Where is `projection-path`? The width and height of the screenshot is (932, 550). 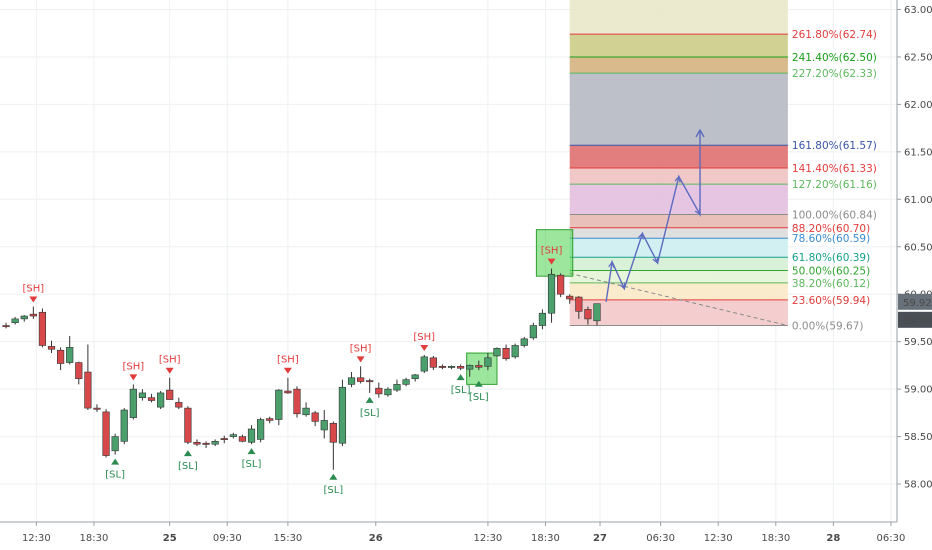 projection-path is located at coordinates (655, 215).